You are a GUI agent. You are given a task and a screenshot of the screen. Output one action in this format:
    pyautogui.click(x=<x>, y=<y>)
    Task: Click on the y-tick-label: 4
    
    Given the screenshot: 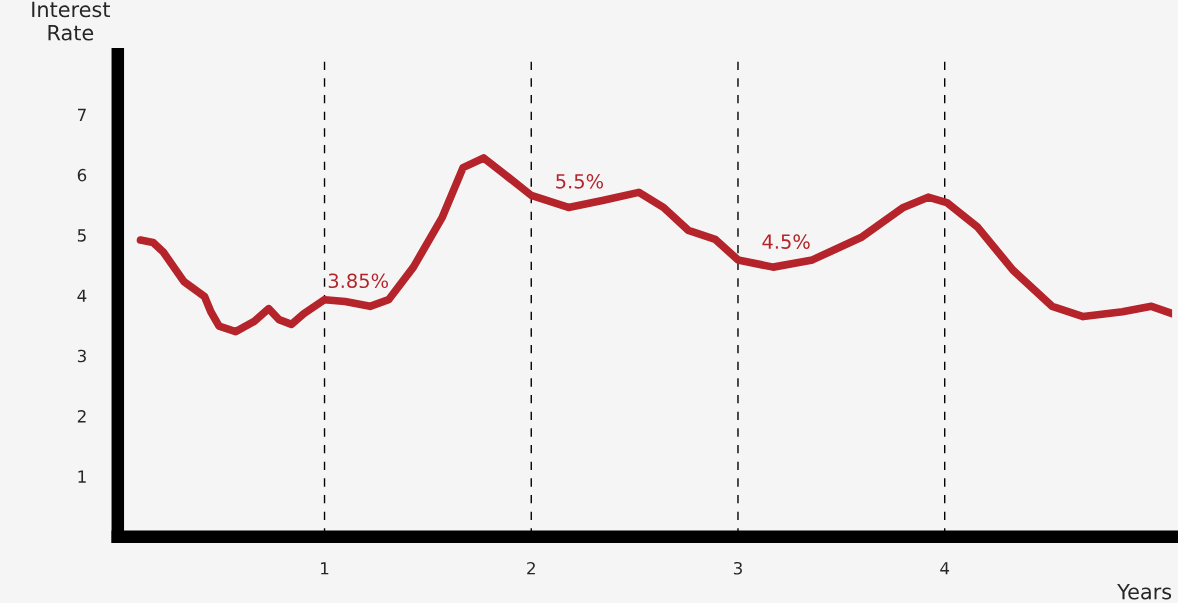 What is the action you would take?
    pyautogui.click(x=82, y=295)
    